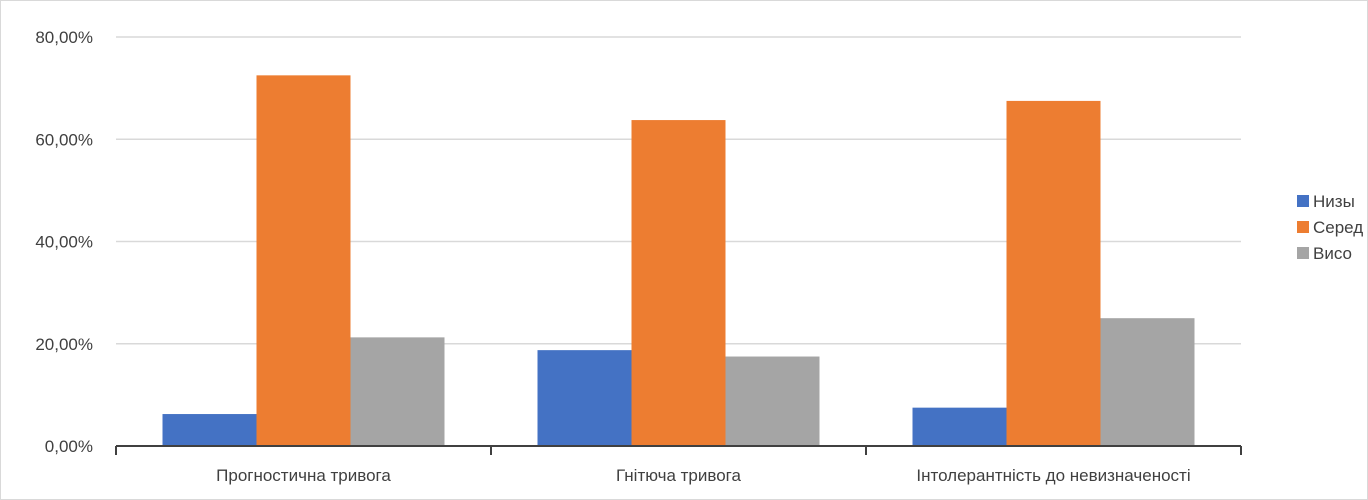 Image resolution: width=1368 pixels, height=500 pixels. Describe the element at coordinates (64, 344) in the screenshot. I see `y-tick-label: 20,00%` at that location.